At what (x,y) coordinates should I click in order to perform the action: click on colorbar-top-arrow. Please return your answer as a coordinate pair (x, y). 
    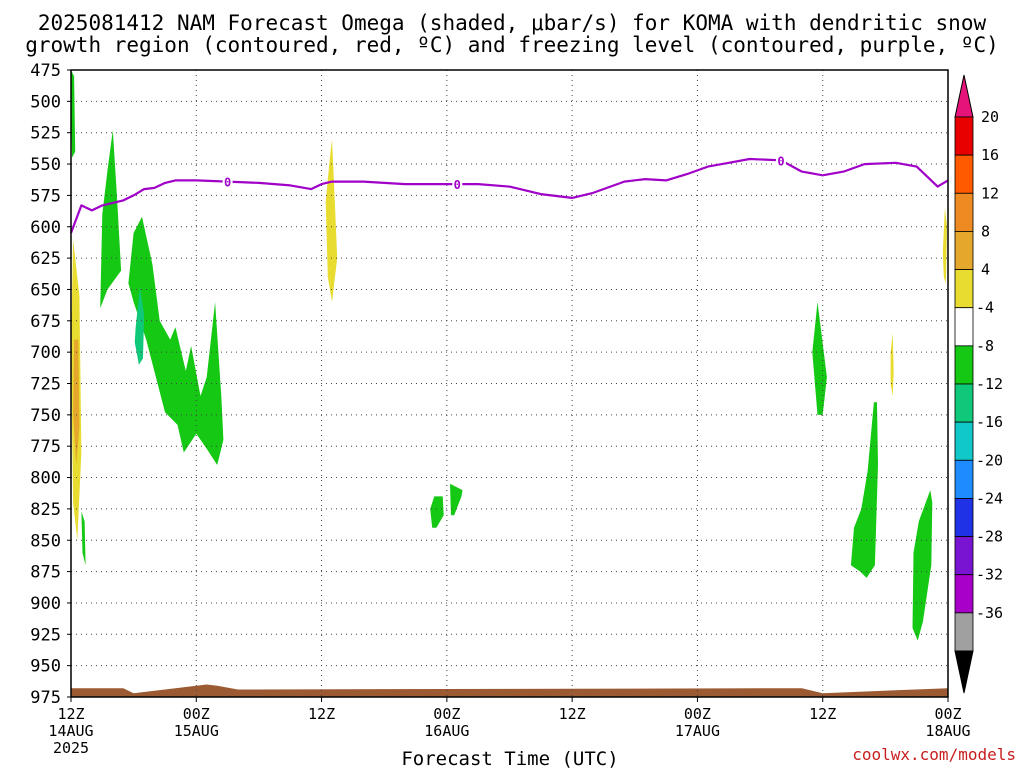
    Looking at the image, I should click on (964, 96).